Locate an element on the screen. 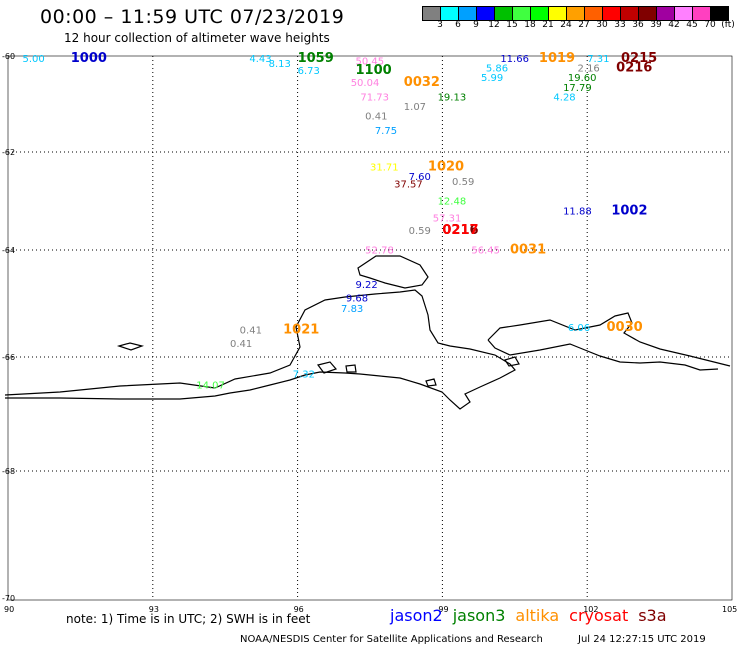 The height and width of the screenshot is (650, 740). lat-tick-label: -68 is located at coordinates (8, 471).